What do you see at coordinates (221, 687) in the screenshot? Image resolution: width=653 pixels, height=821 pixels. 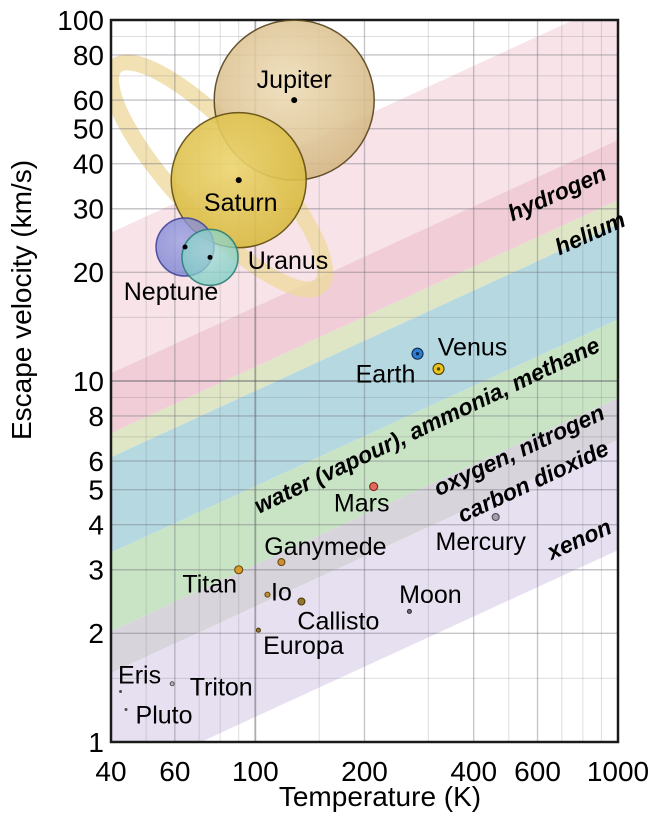 I see `label-triton: Triton` at bounding box center [221, 687].